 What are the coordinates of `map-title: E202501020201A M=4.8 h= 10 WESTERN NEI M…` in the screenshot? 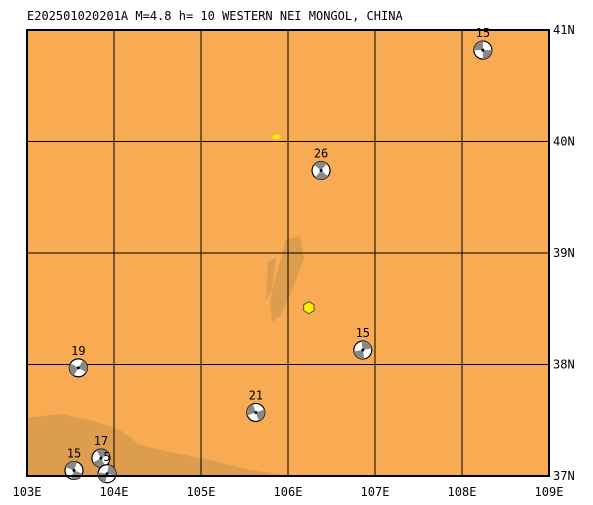 It's located at (215, 16).